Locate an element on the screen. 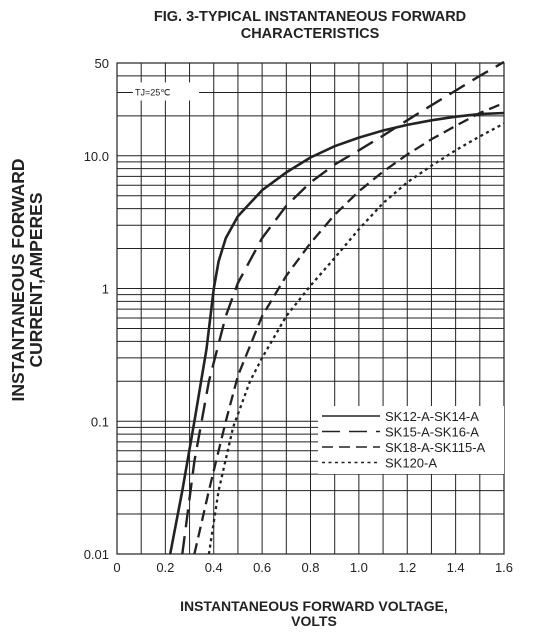  y-tick-label: 1 is located at coordinates (105, 289).